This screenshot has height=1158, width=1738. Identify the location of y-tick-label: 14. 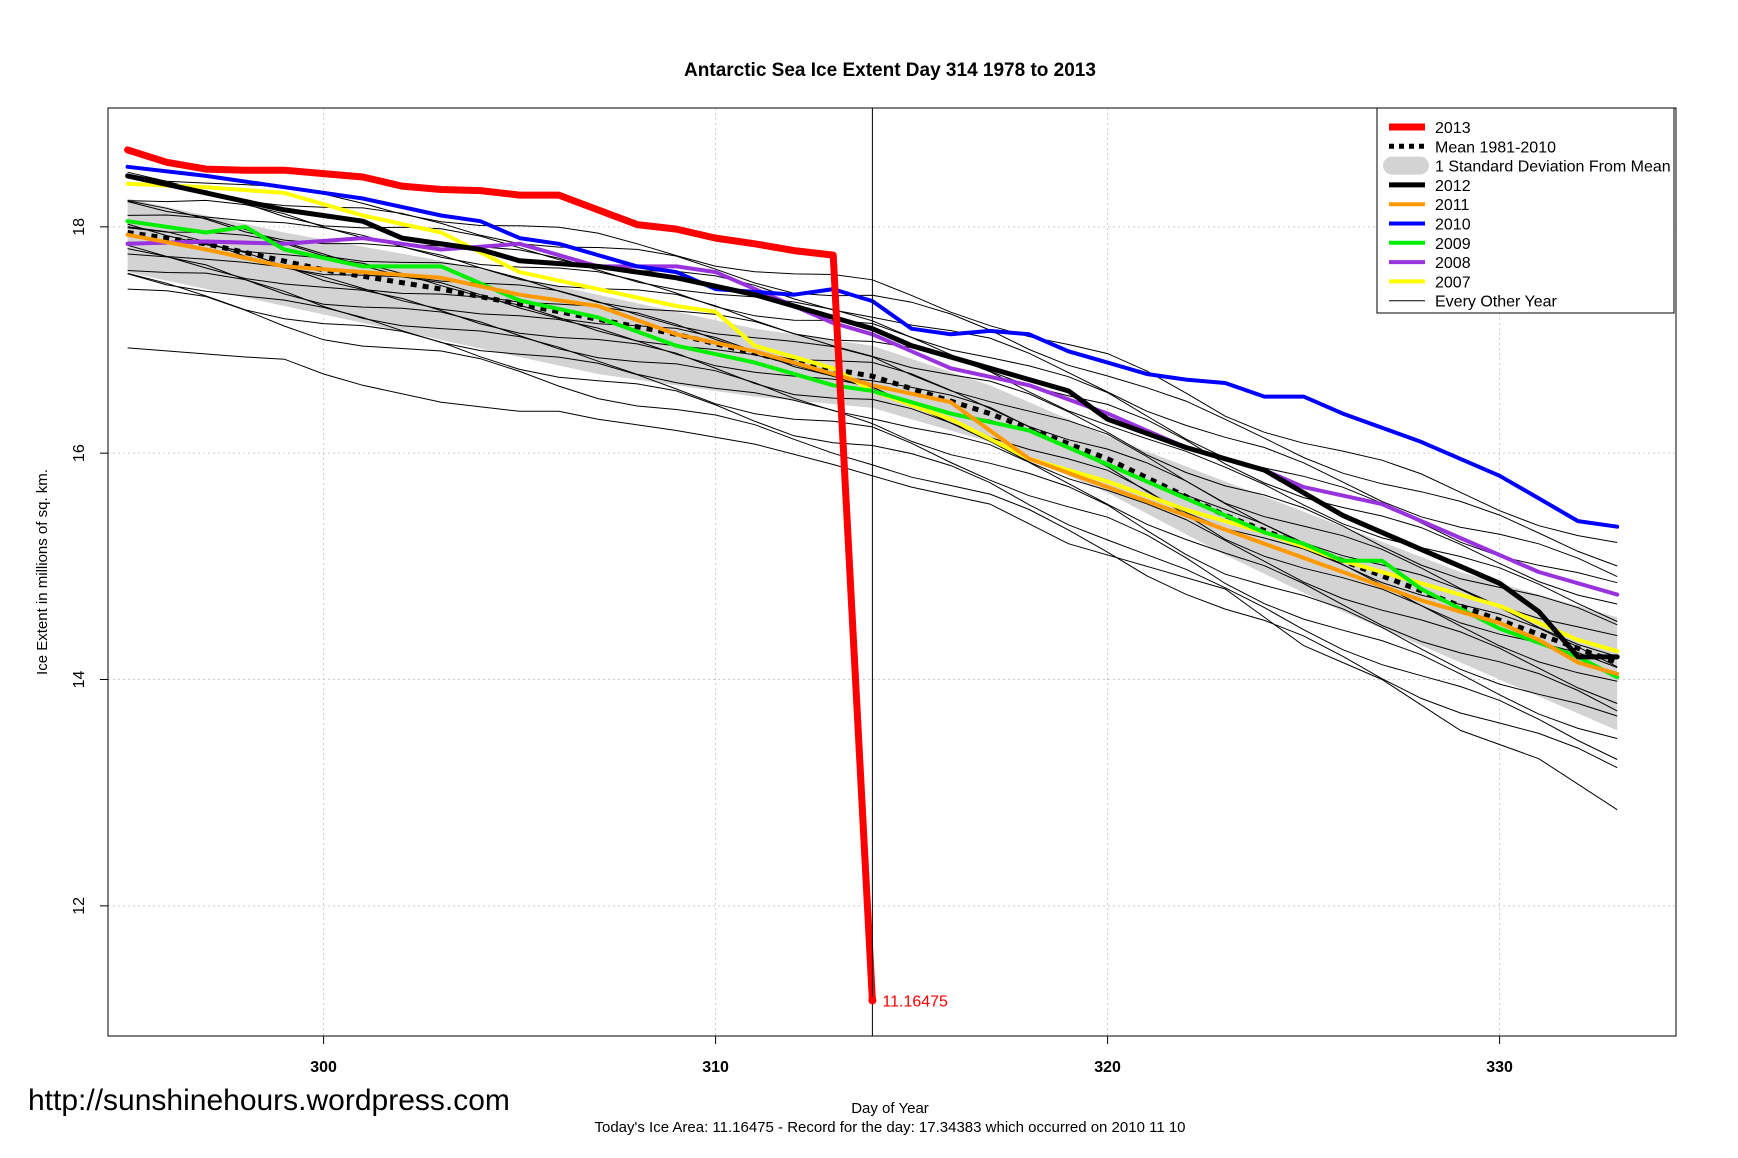
(79, 680).